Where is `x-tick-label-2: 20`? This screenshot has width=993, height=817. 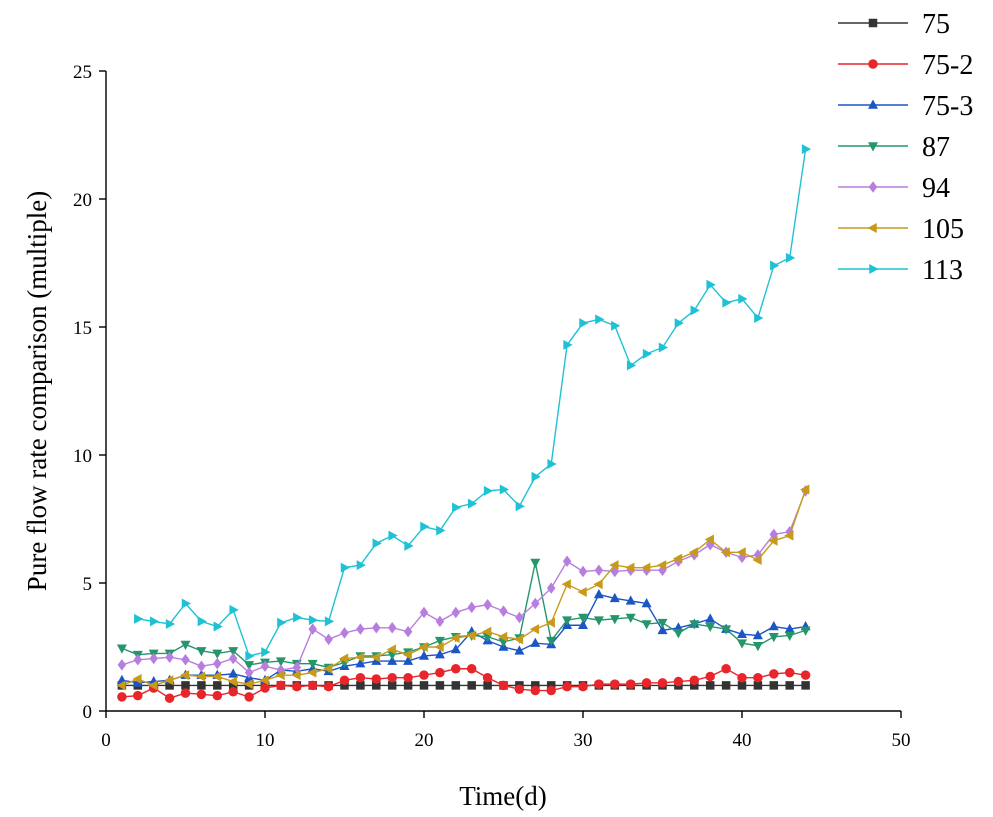 x-tick-label-2: 20 is located at coordinates (424, 740).